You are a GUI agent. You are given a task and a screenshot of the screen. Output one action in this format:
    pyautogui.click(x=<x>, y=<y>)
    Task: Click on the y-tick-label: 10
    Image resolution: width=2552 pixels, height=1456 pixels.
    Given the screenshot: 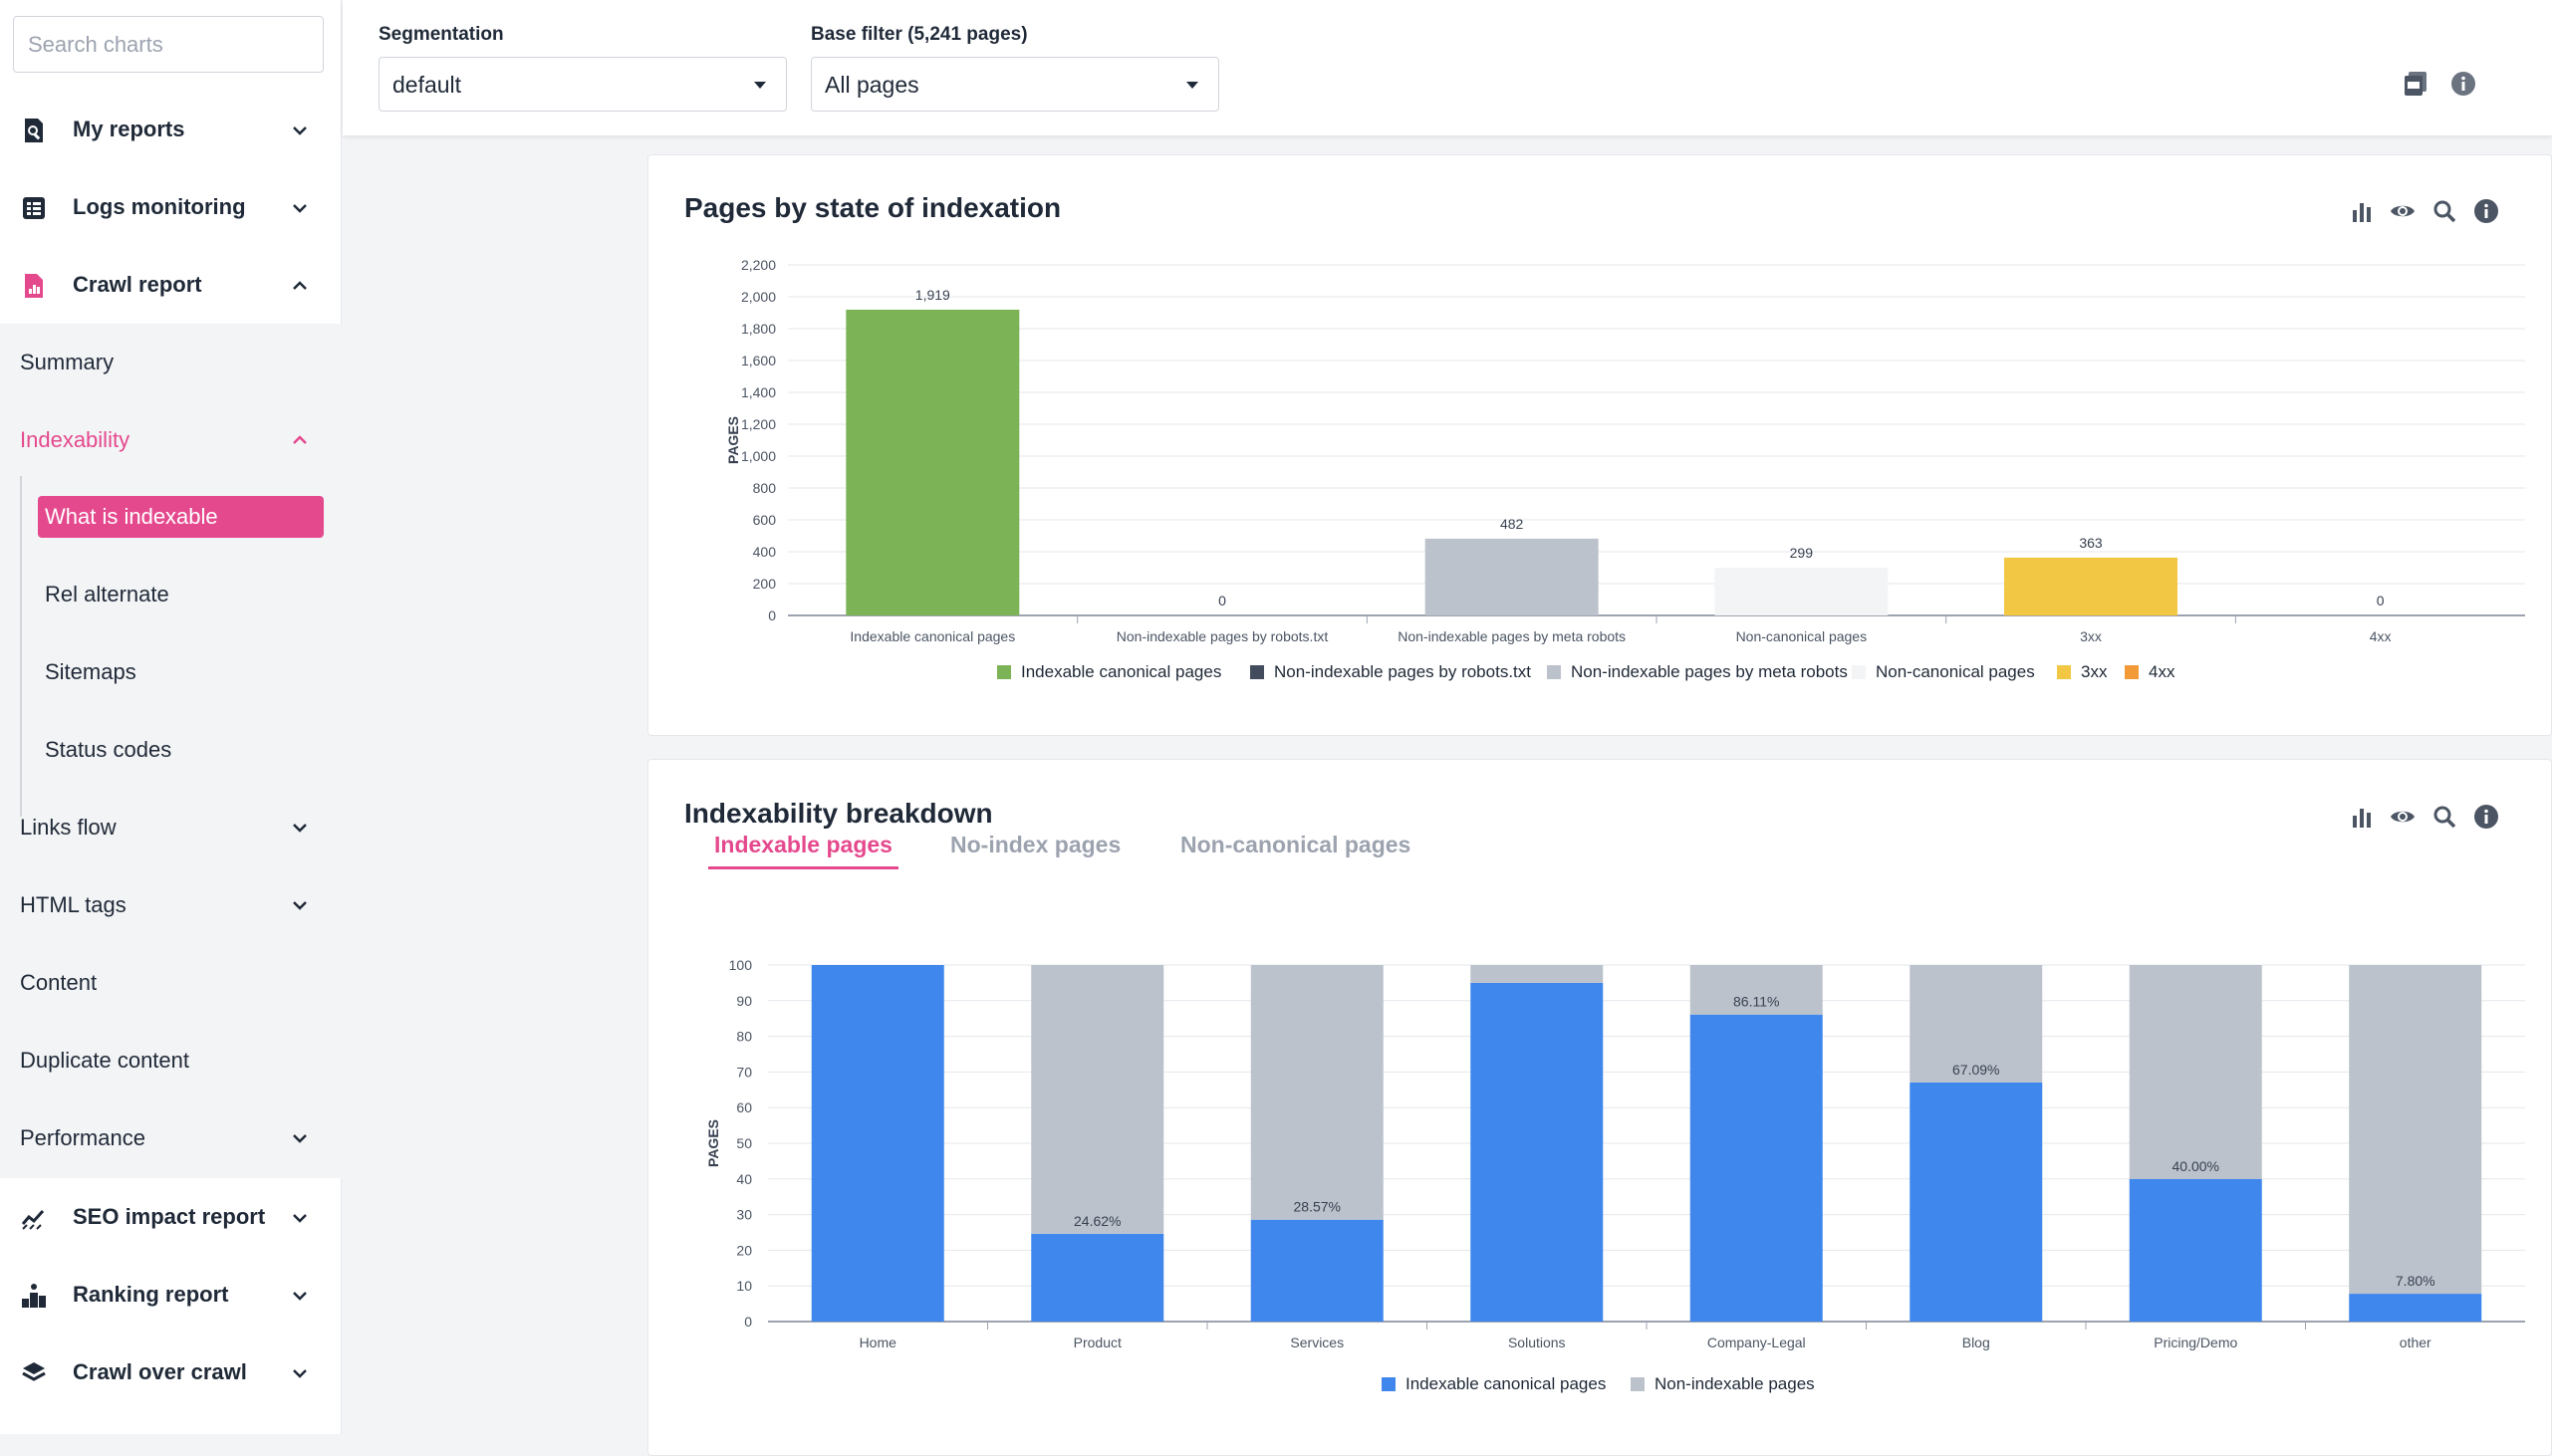 What is the action you would take?
    pyautogui.click(x=744, y=1286)
    